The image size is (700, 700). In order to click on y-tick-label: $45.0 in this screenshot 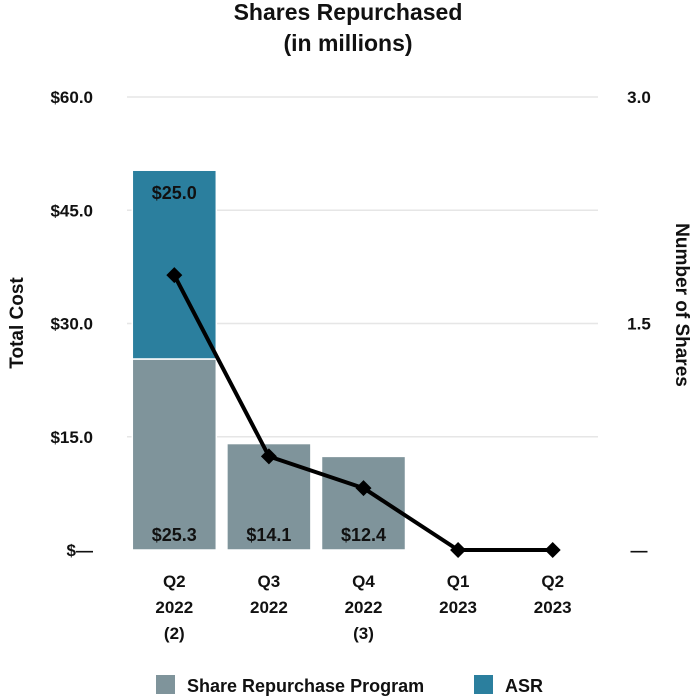, I will do `click(71, 210)`.